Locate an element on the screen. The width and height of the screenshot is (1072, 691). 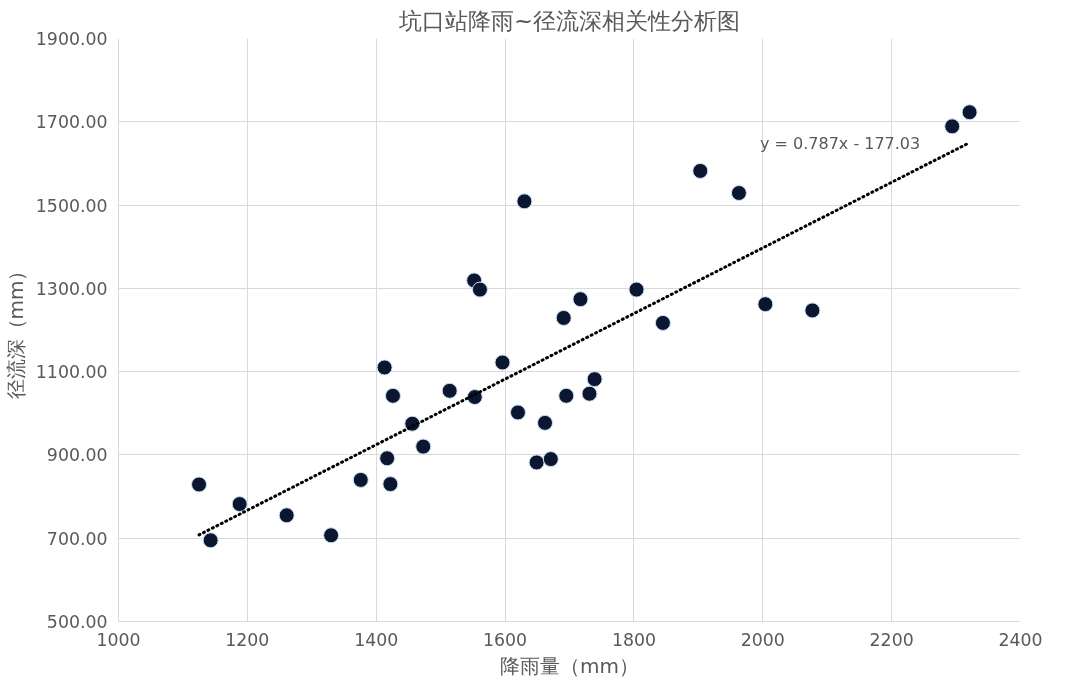
x-tick-label: 1000 is located at coordinates (118, 639).